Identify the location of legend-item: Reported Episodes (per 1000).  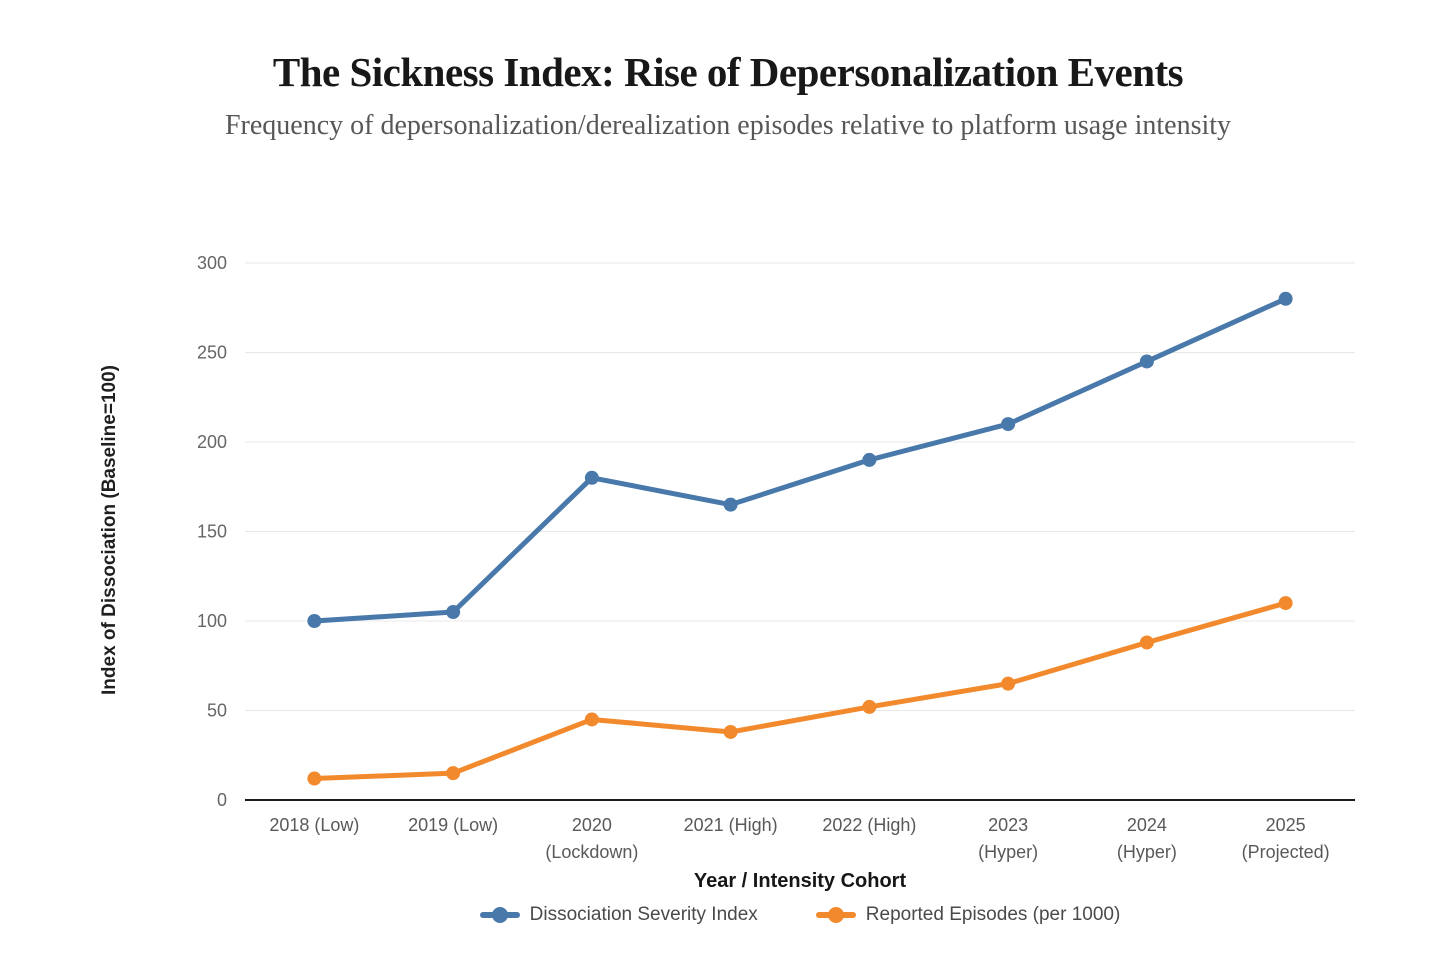
(968, 915).